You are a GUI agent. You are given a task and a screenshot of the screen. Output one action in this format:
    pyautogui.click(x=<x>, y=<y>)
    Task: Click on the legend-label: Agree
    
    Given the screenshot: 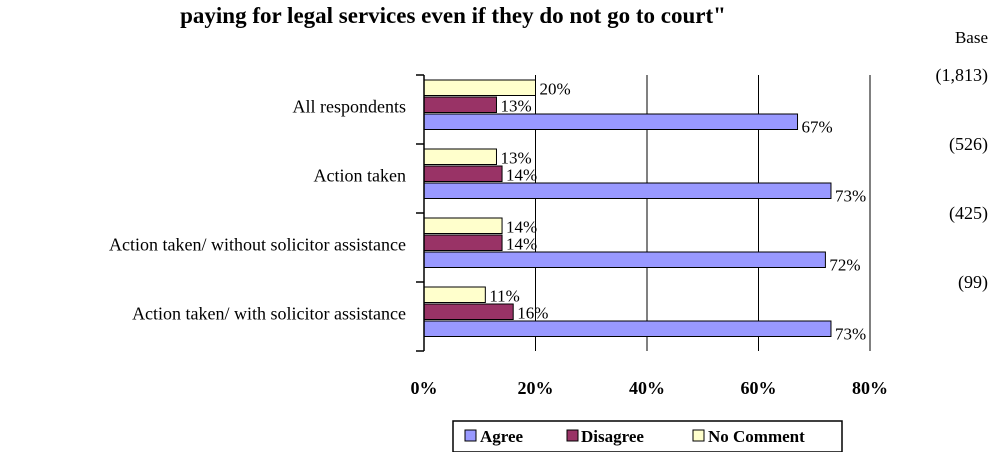 What is the action you would take?
    pyautogui.click(x=502, y=436)
    